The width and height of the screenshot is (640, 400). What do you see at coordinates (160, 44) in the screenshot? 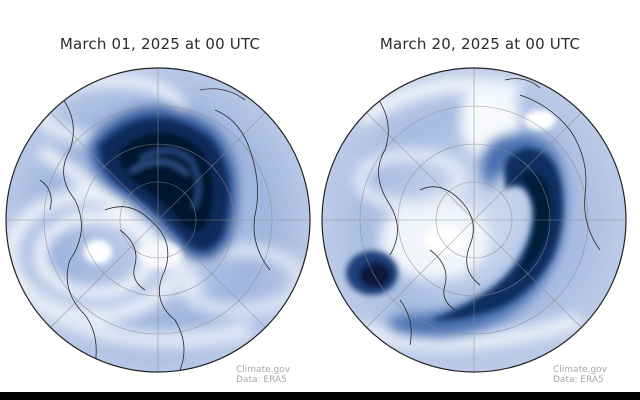
I see `map-title: March 01, 2025 at 00 UTC` at bounding box center [160, 44].